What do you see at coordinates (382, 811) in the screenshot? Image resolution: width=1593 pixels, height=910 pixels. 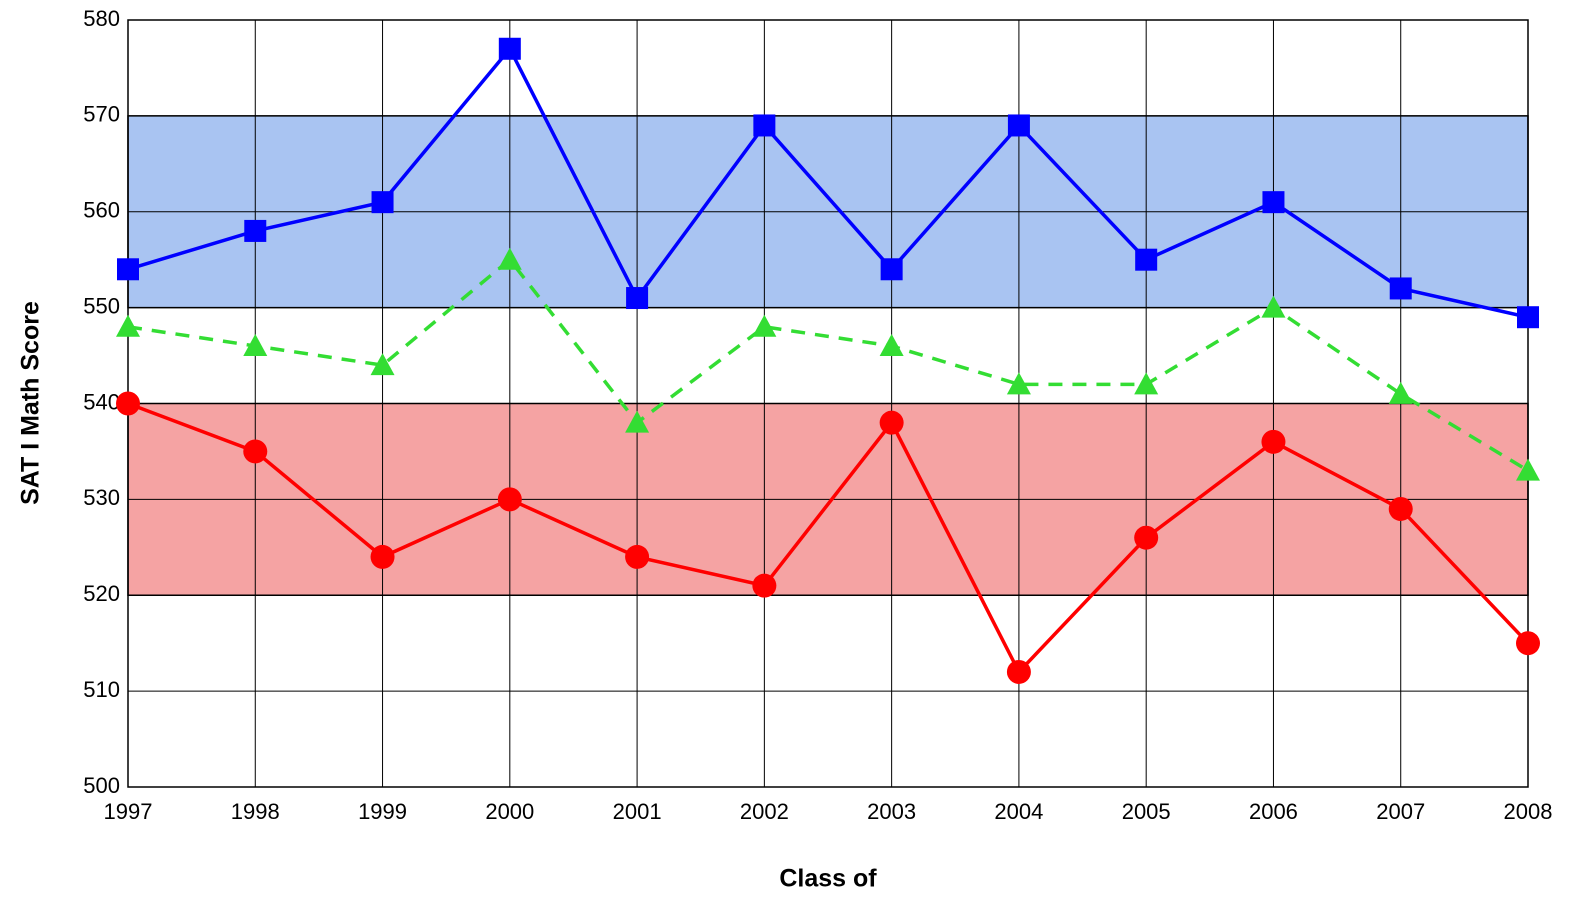 I see `x-tick-label: 1999` at bounding box center [382, 811].